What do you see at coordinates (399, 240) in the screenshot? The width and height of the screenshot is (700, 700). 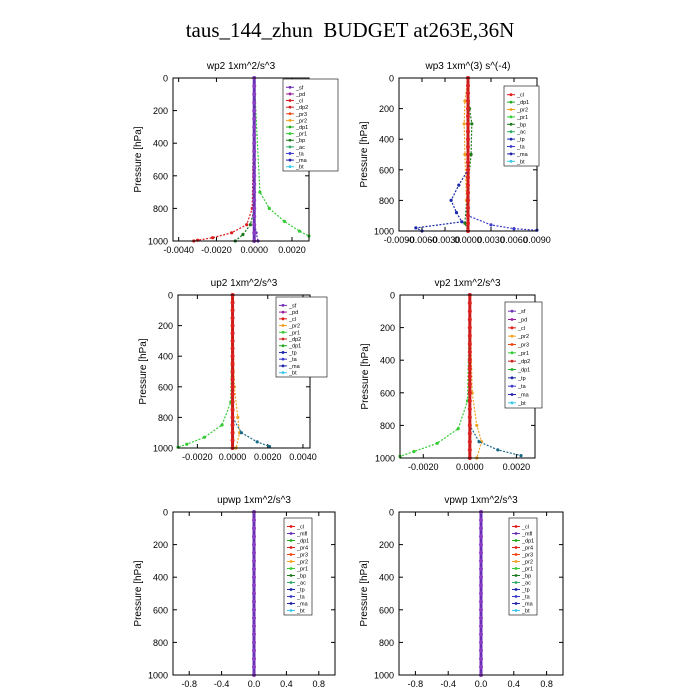 I see `x-tick-label: -0.0090` at bounding box center [399, 240].